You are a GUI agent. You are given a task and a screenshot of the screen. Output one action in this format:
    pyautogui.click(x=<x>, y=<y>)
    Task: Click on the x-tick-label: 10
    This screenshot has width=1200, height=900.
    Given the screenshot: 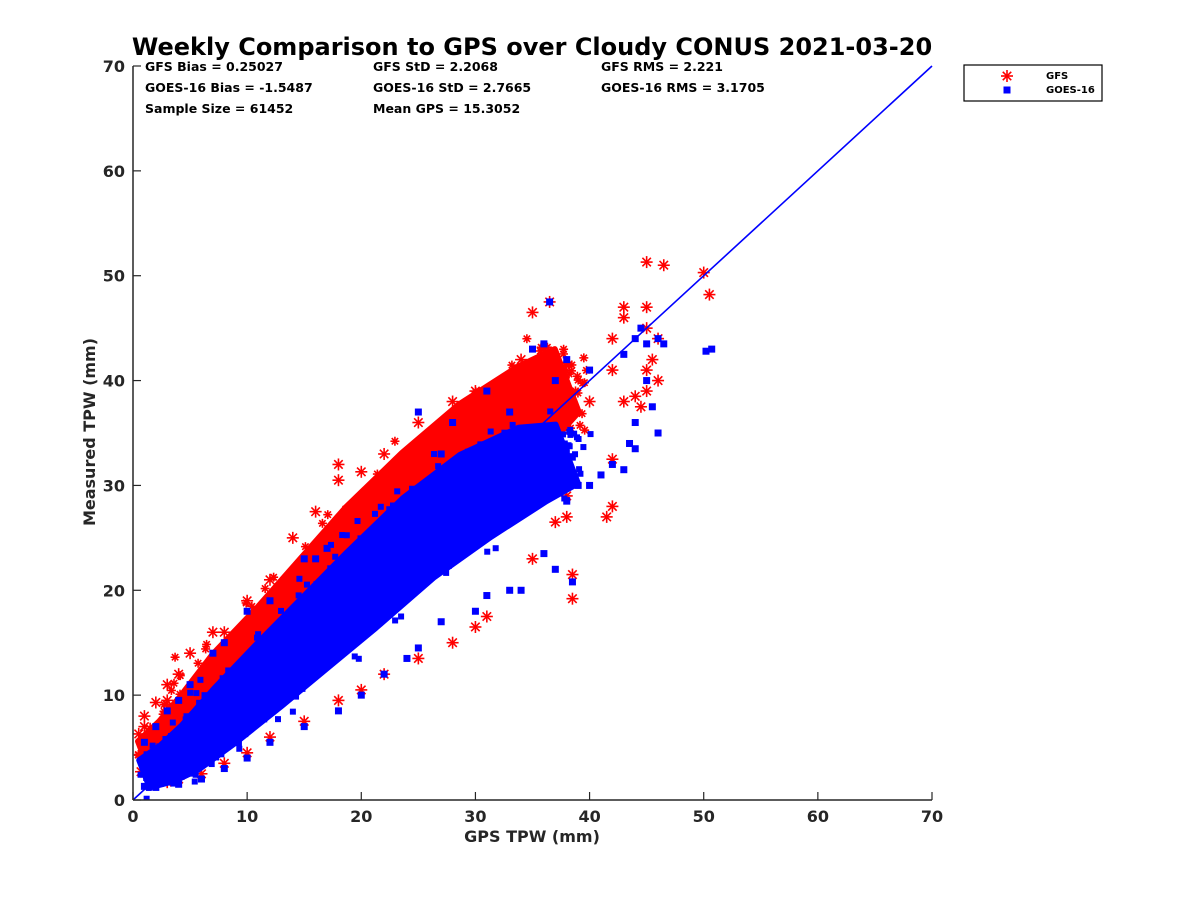 What is the action you would take?
    pyautogui.click(x=247, y=816)
    